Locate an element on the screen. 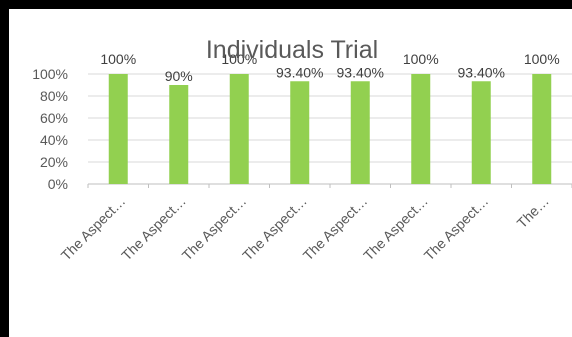 The image size is (572, 337). y-tick-label: 100% is located at coordinates (50, 74).